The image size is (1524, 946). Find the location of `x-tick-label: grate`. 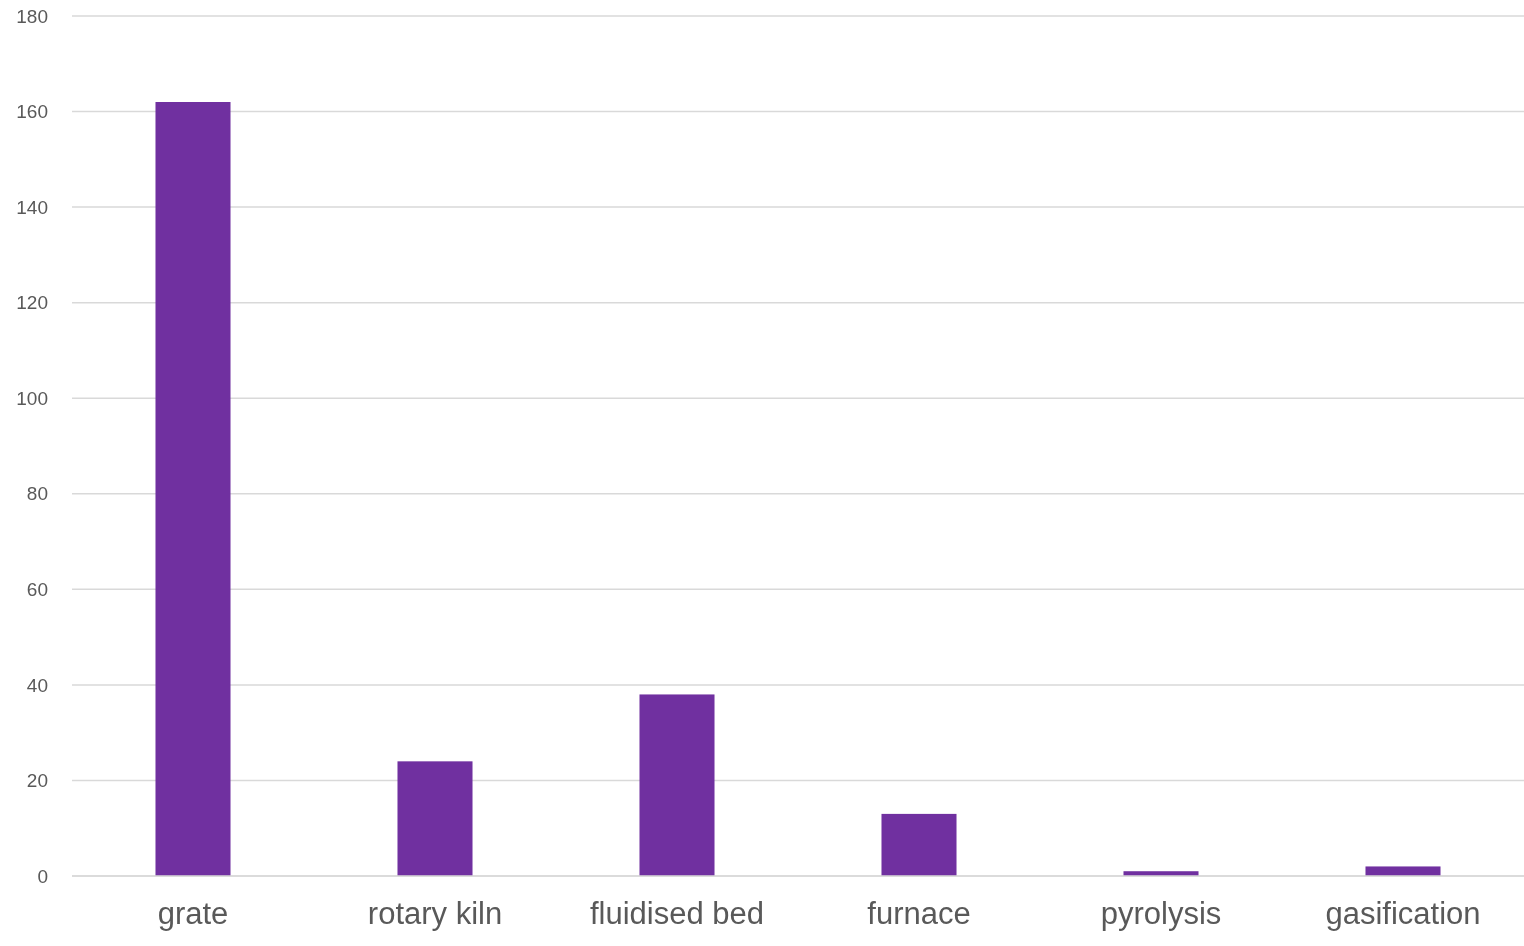

x-tick-label: grate is located at coordinates (193, 913).